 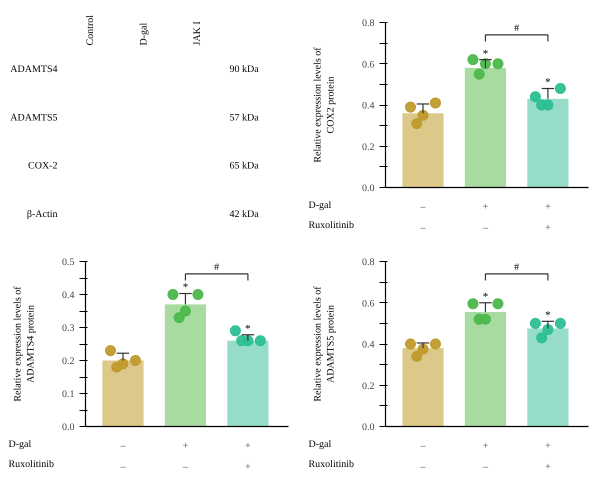 What do you see at coordinates (68, 394) in the screenshot?
I see `y-tick-label: 0.1` at bounding box center [68, 394].